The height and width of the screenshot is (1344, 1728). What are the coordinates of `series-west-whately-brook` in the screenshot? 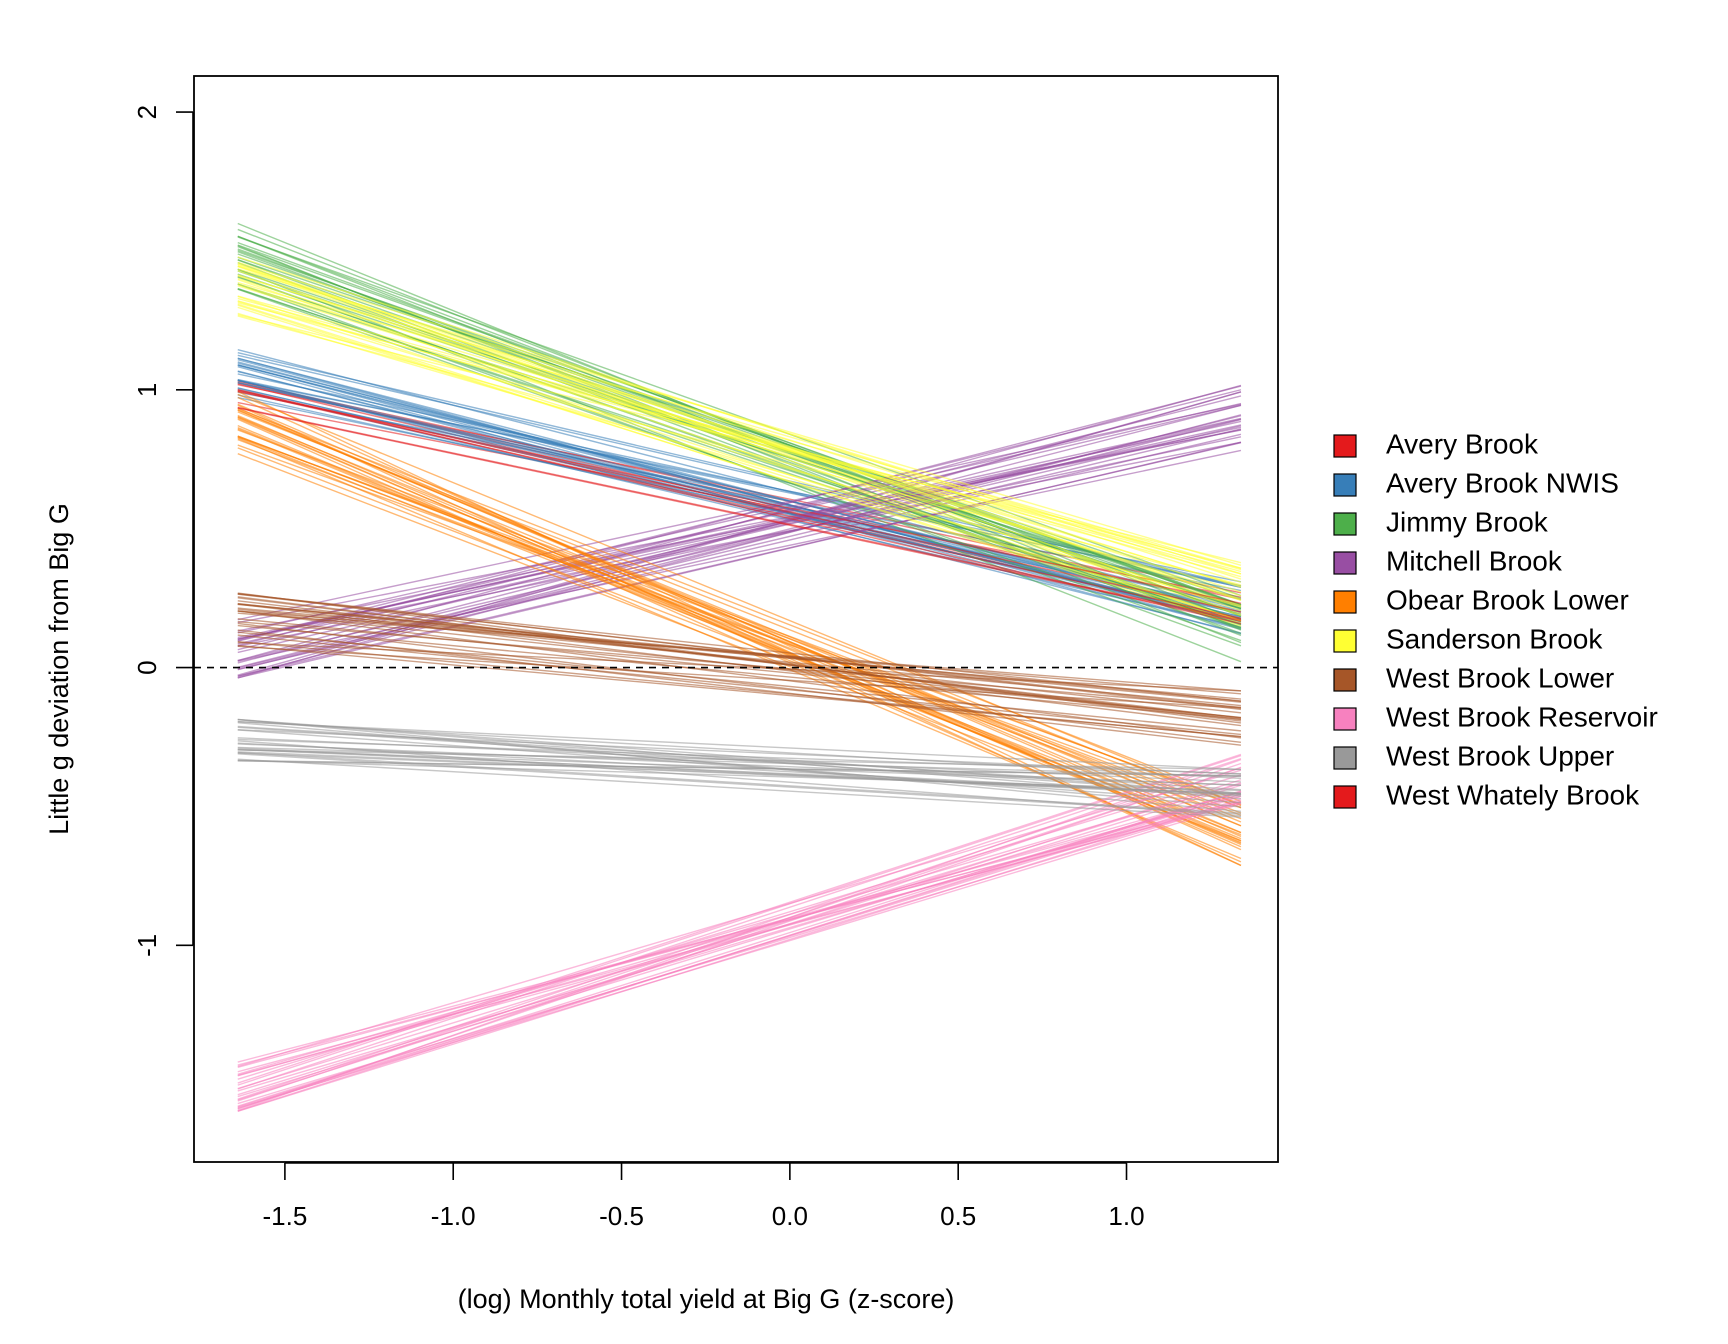 It's located at (739, 506).